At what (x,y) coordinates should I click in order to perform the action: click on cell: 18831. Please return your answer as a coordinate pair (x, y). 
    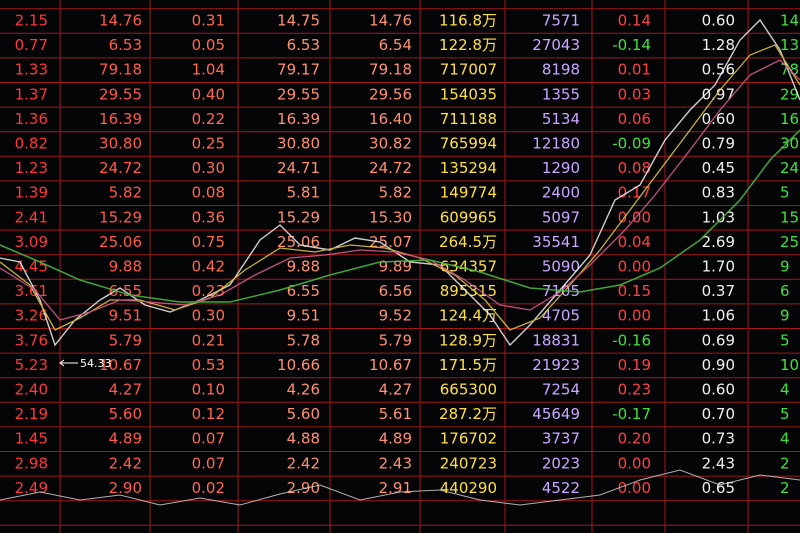
    Looking at the image, I should click on (556, 340).